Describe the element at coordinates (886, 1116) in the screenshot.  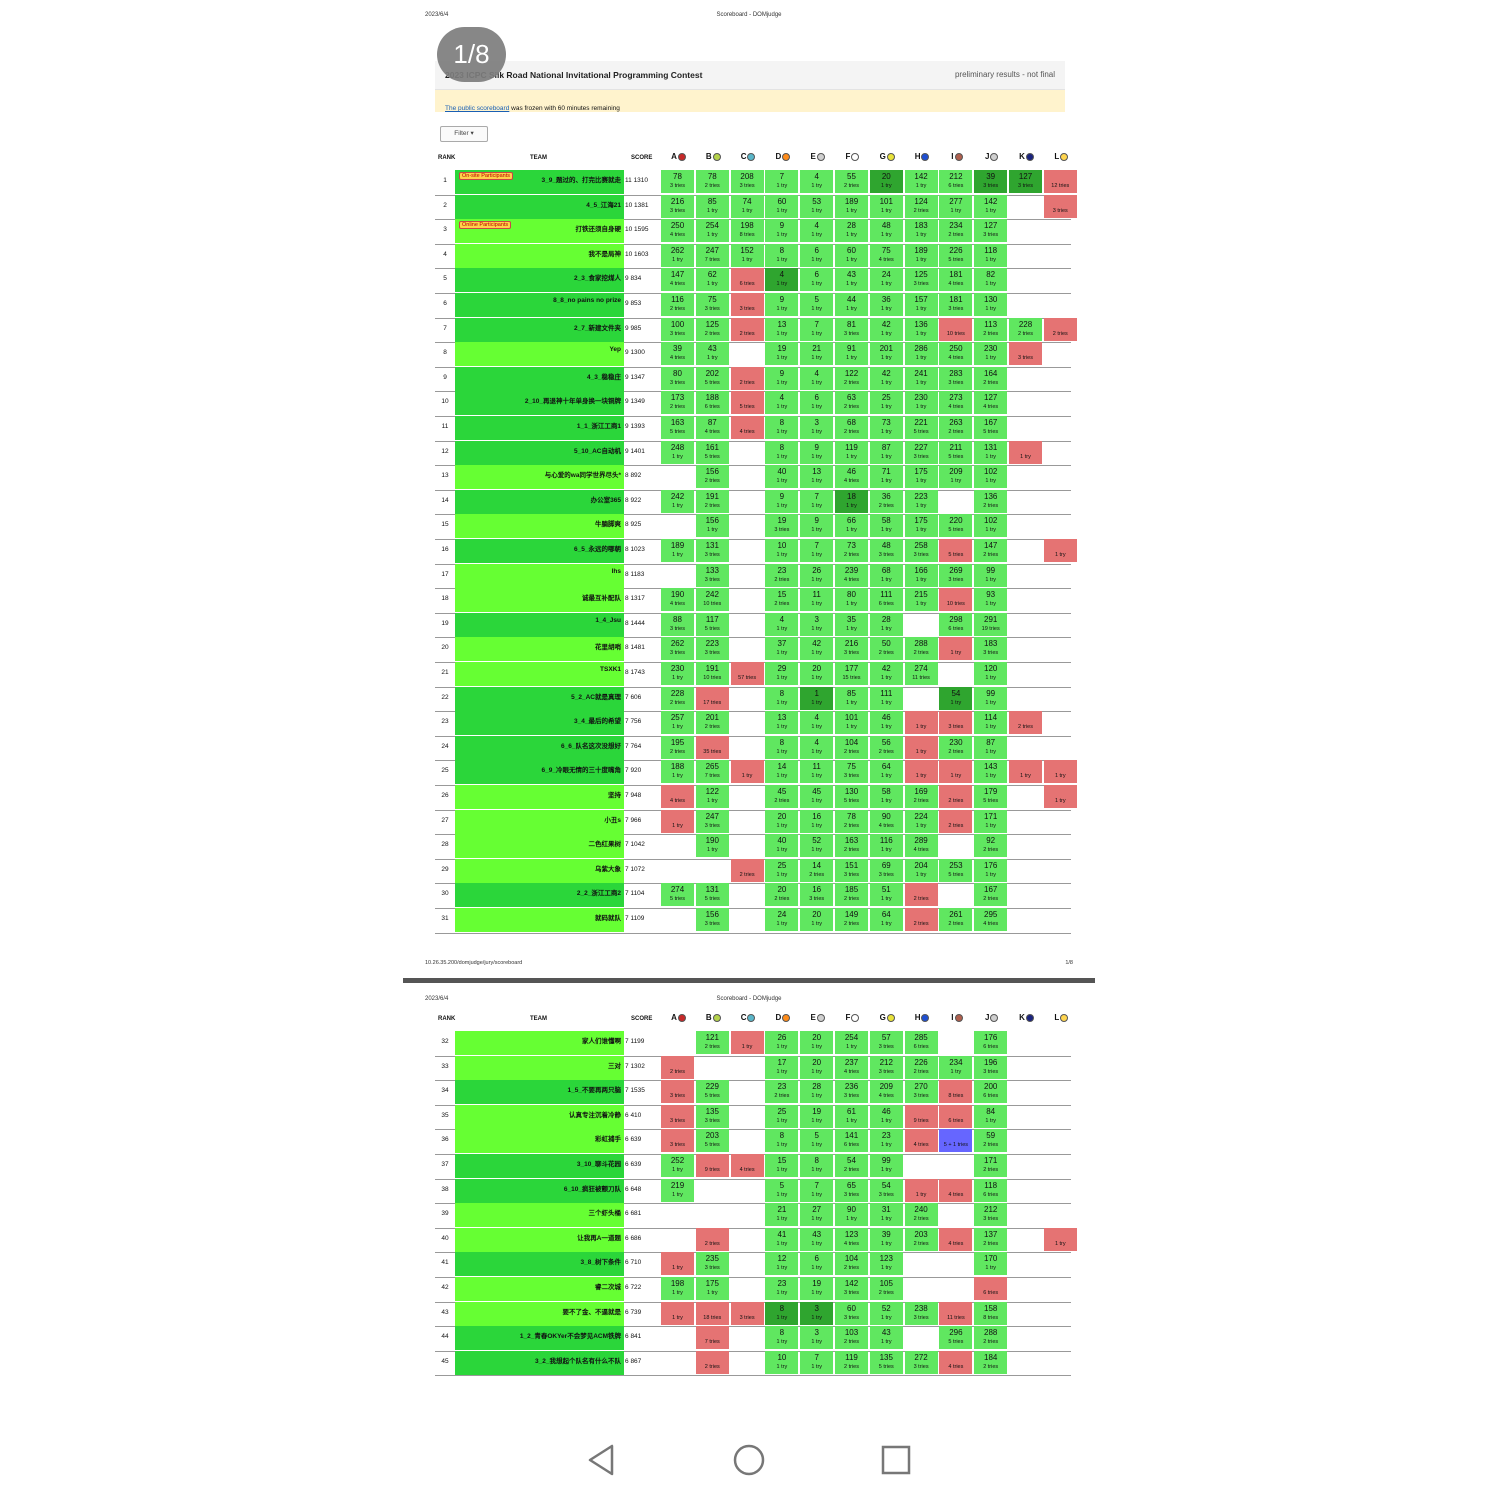
I see `problem-cell-g: 46 1 try` at that location.